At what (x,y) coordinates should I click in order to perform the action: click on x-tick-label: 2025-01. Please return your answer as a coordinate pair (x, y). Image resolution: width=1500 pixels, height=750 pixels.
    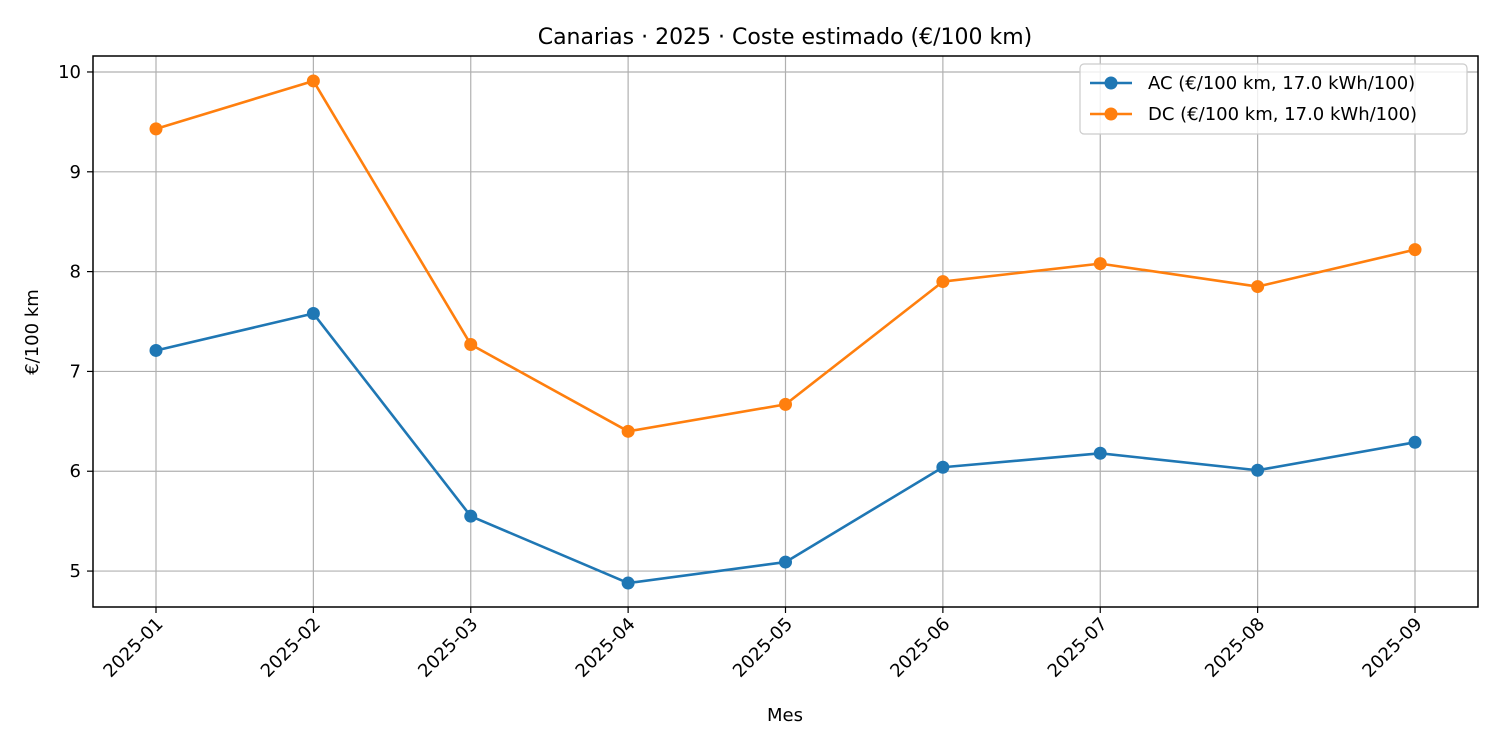
    Looking at the image, I should click on (133, 648).